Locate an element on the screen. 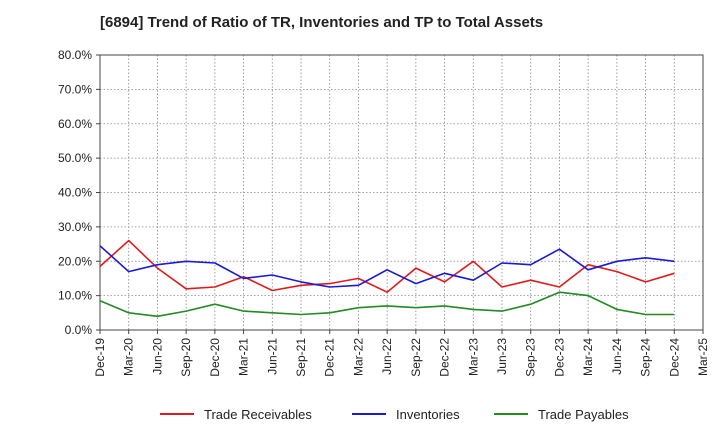  y-tick-label: 40.0% is located at coordinates (75, 193).